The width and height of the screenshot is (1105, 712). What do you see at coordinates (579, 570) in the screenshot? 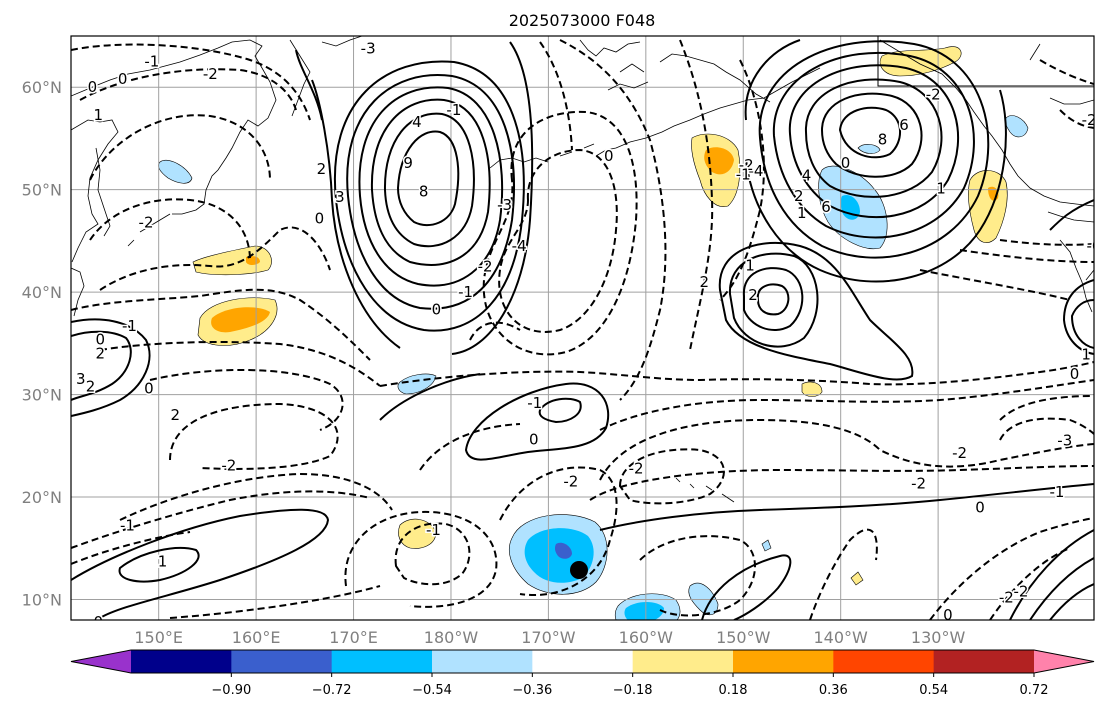
I see `storm-marker` at bounding box center [579, 570].